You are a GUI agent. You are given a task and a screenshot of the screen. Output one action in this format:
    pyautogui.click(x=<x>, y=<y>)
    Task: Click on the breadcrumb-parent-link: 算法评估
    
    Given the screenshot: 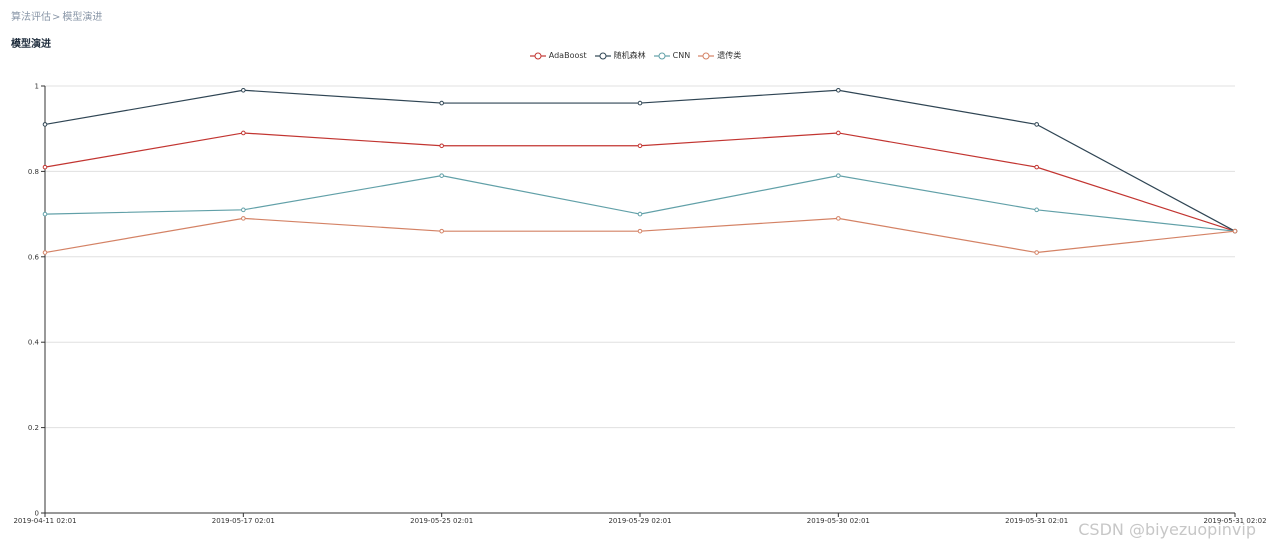 What is the action you would take?
    pyautogui.click(x=31, y=17)
    